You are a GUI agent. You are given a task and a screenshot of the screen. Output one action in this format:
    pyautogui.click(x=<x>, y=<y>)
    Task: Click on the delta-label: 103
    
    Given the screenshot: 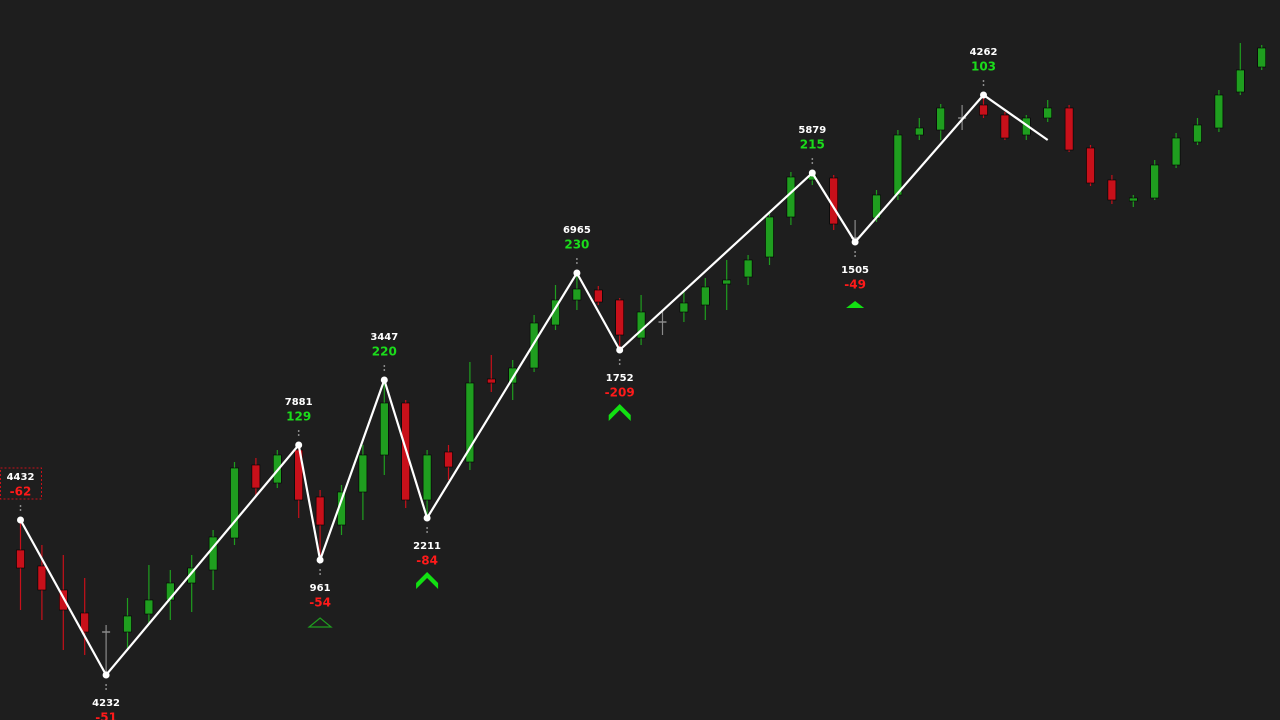 What is the action you would take?
    pyautogui.click(x=983, y=67)
    